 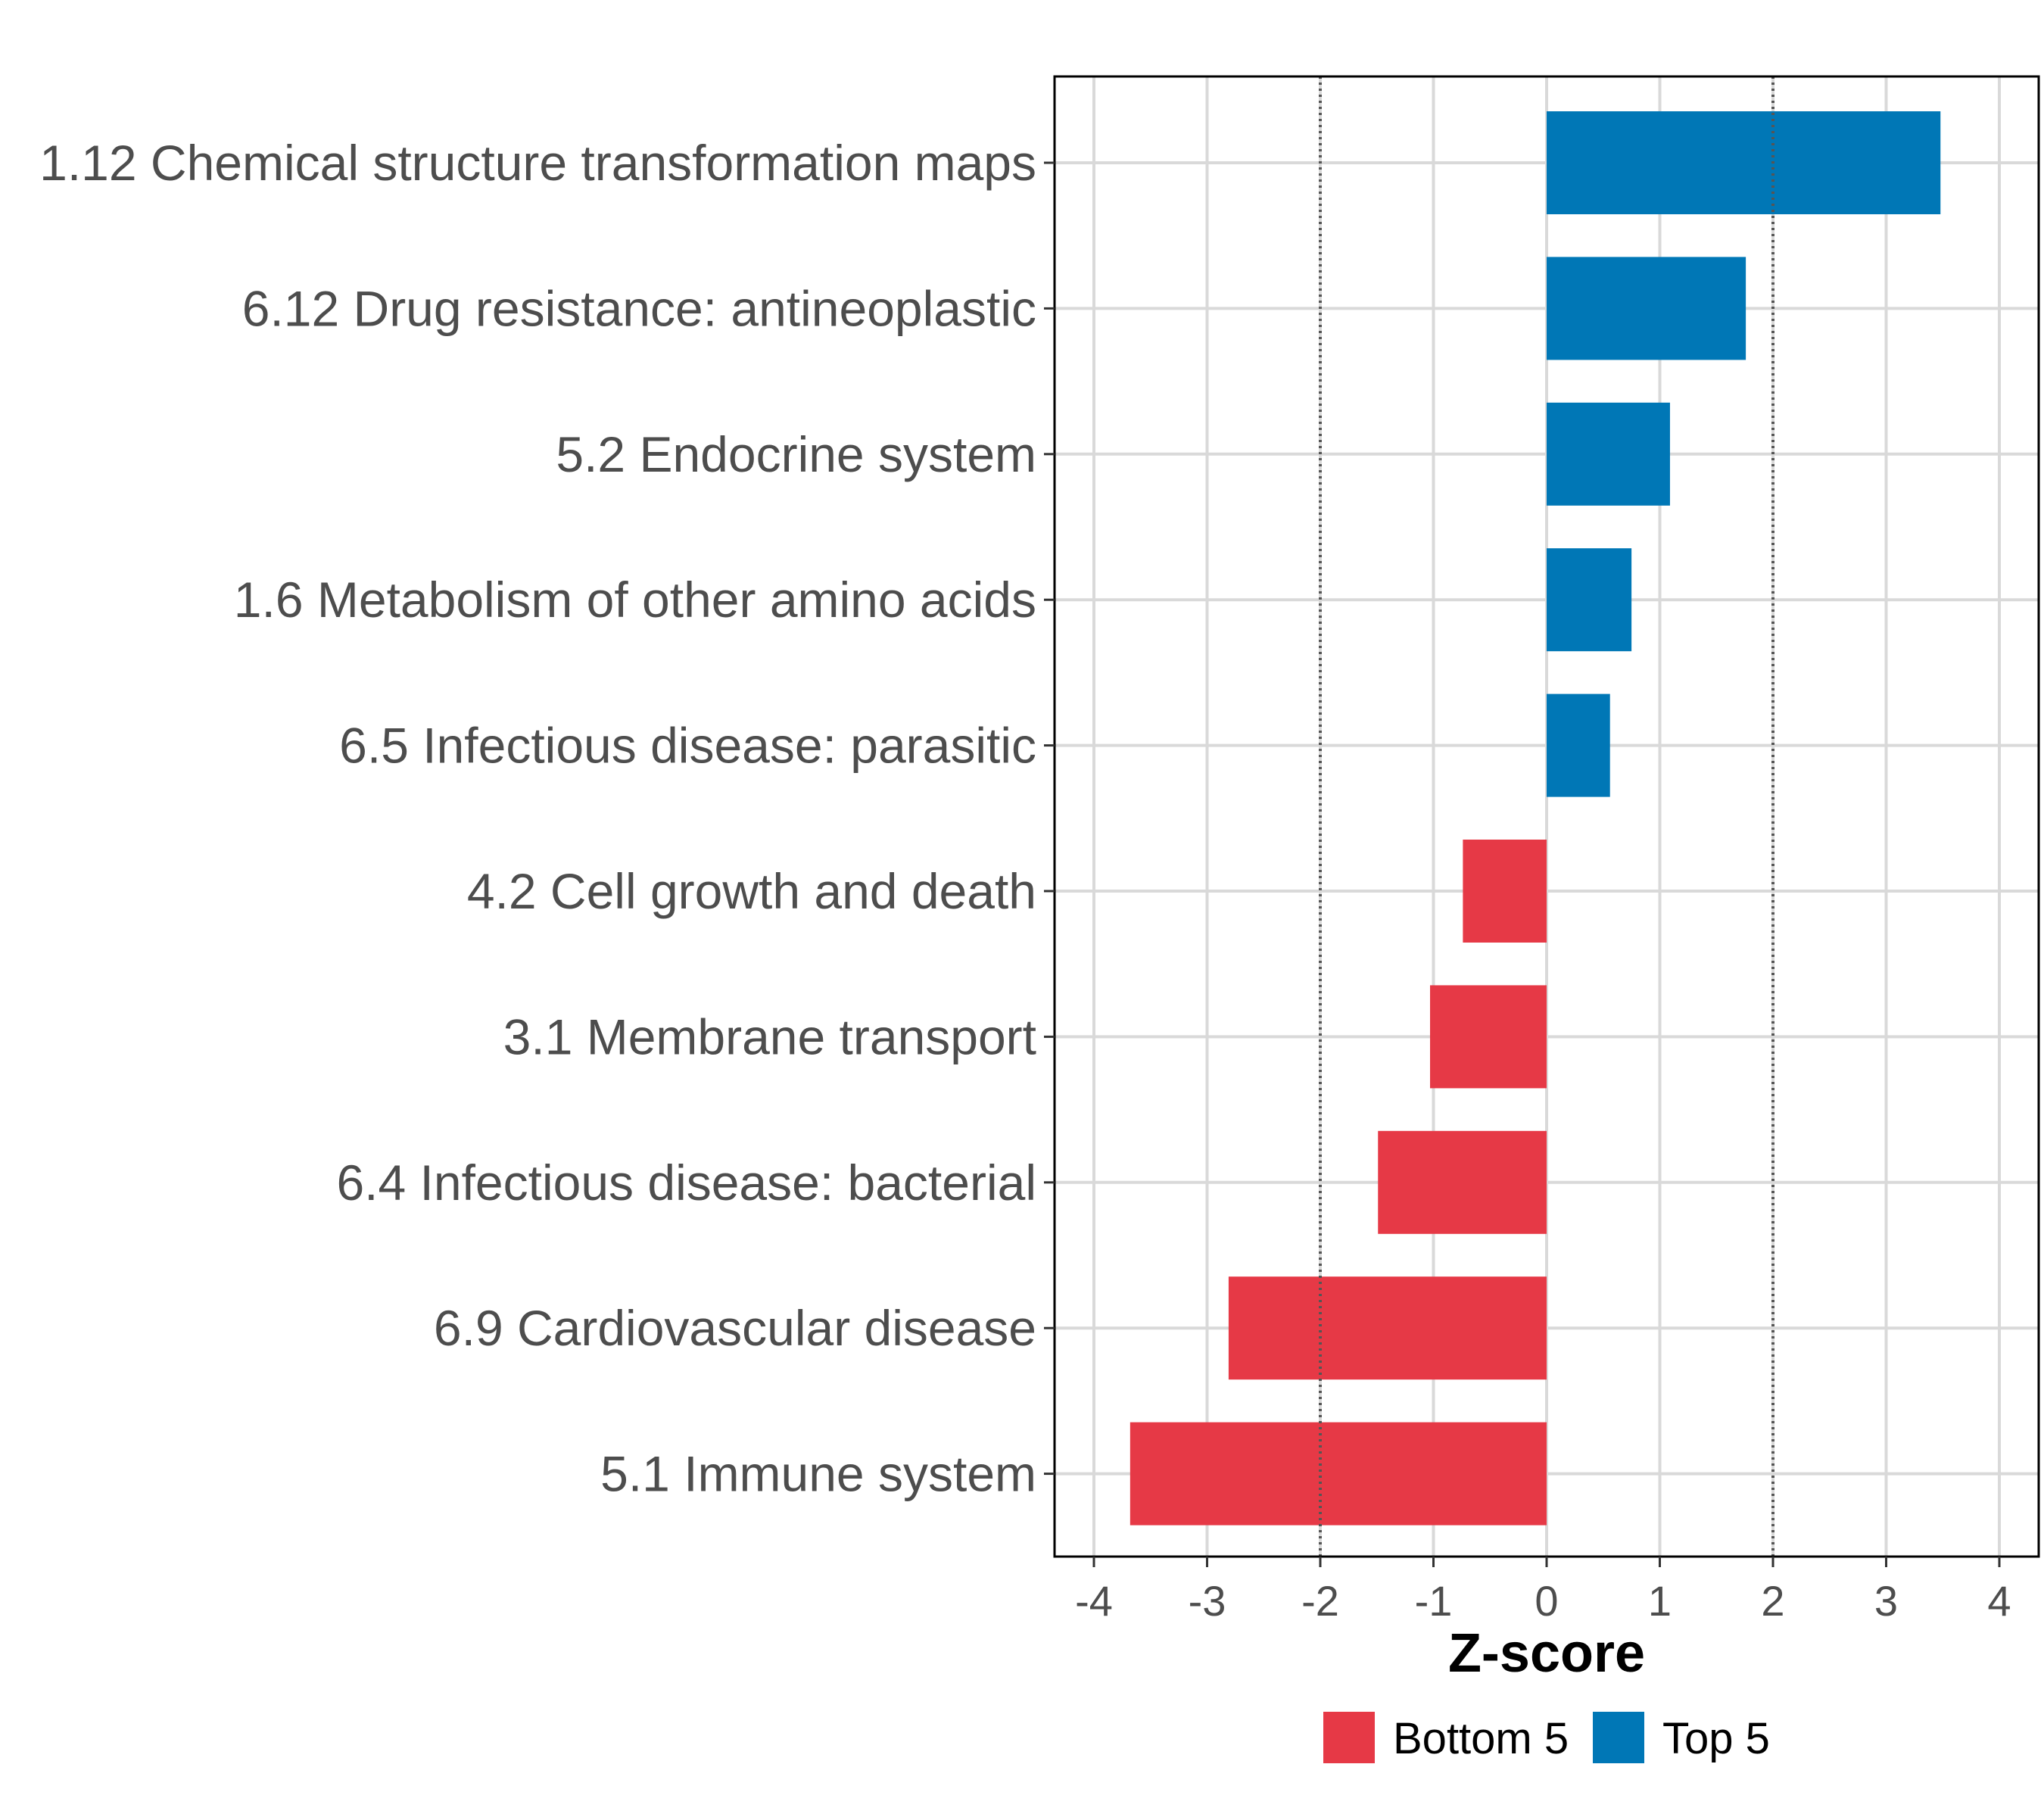 I want to click on y-tick-label: 4.2 Cell growth and death, so click(x=751, y=891).